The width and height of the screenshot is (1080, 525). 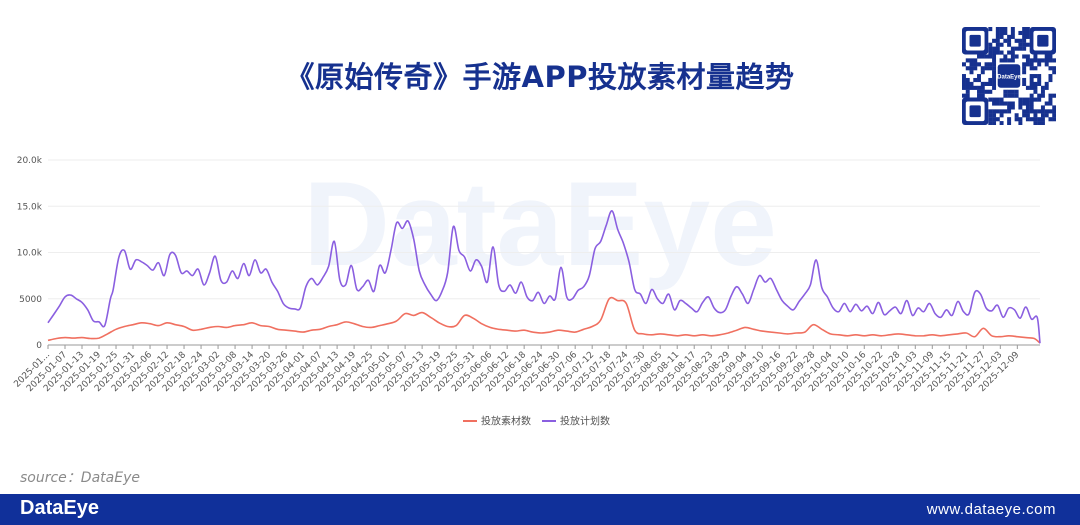 What do you see at coordinates (506, 421) in the screenshot?
I see `legend-label: 投放素材数` at bounding box center [506, 421].